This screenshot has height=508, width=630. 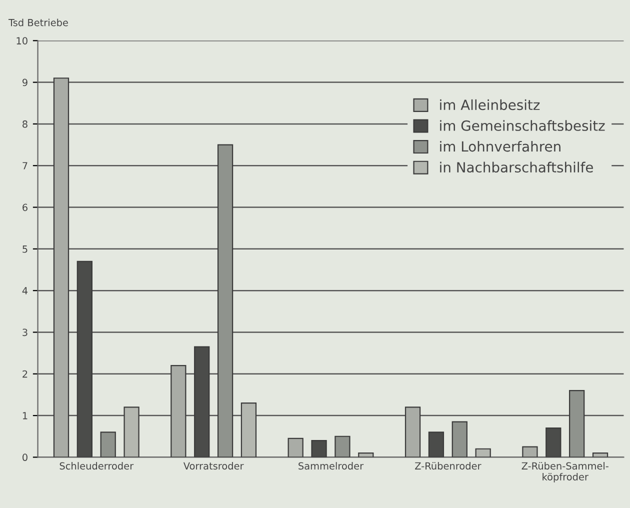 What do you see at coordinates (25, 82) in the screenshot?
I see `y-tick-label: 9` at bounding box center [25, 82].